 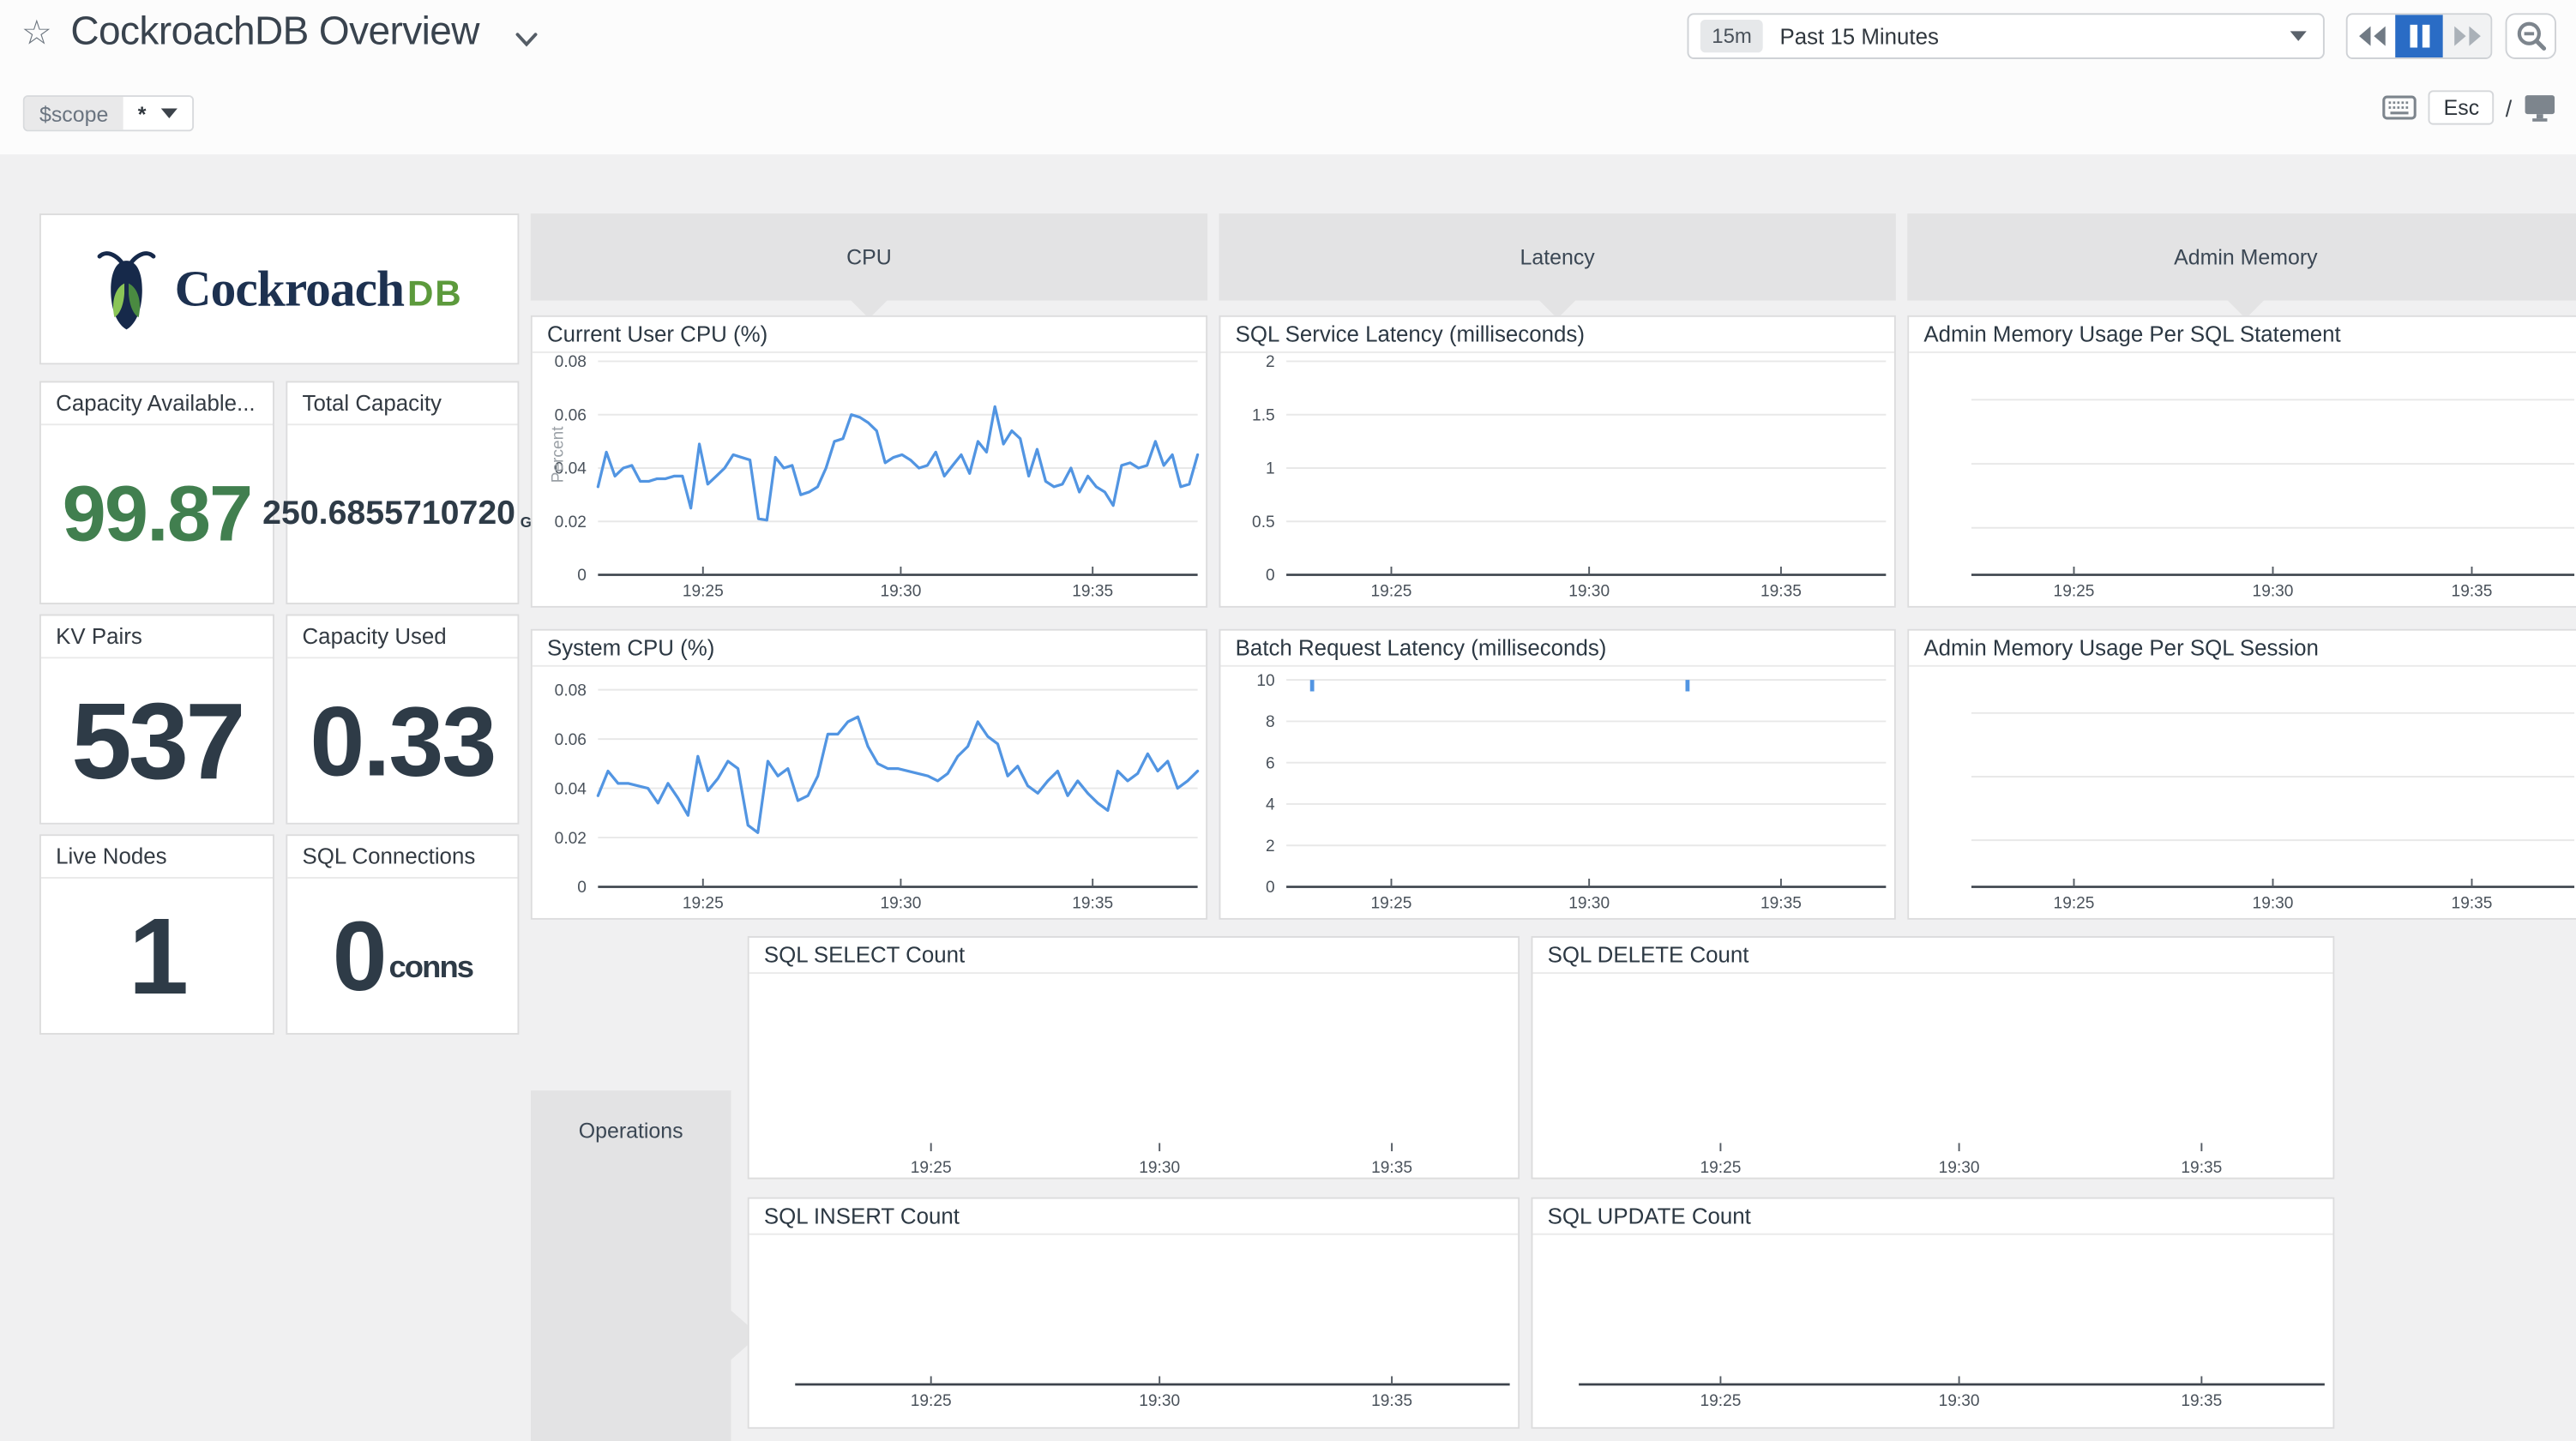 What do you see at coordinates (169, 113) in the screenshot?
I see `template-variable-caret-icon` at bounding box center [169, 113].